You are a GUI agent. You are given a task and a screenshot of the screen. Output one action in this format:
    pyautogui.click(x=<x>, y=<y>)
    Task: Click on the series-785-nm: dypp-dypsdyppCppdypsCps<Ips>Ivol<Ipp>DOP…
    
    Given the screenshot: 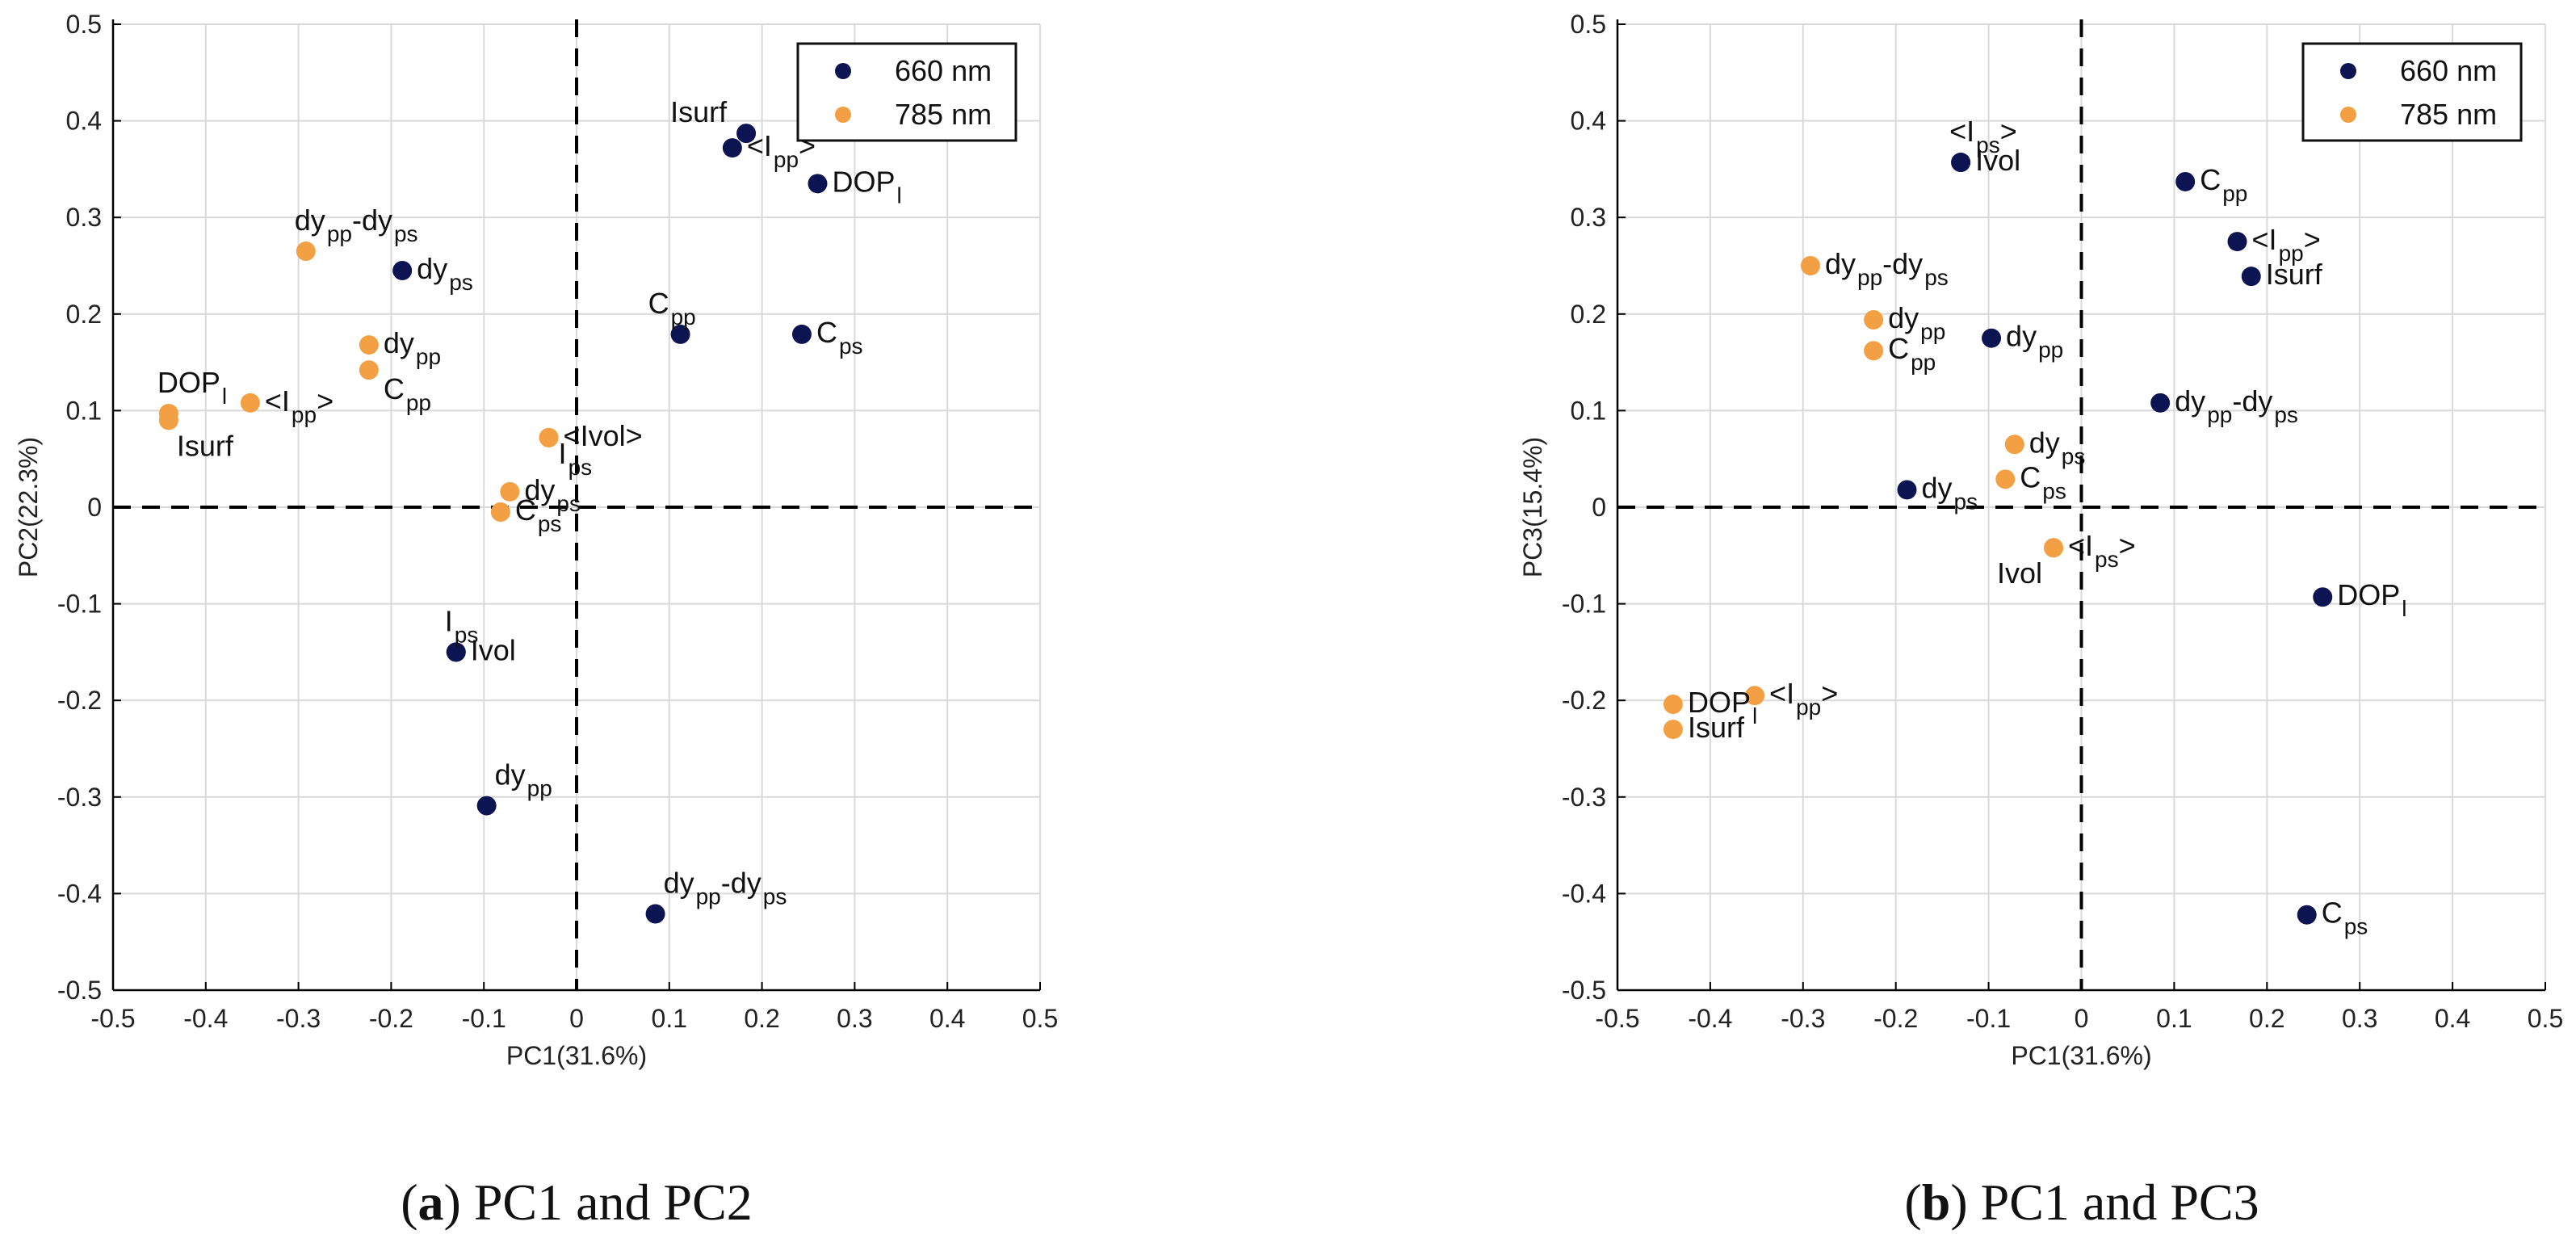 What is the action you would take?
    pyautogui.click(x=1900, y=495)
    